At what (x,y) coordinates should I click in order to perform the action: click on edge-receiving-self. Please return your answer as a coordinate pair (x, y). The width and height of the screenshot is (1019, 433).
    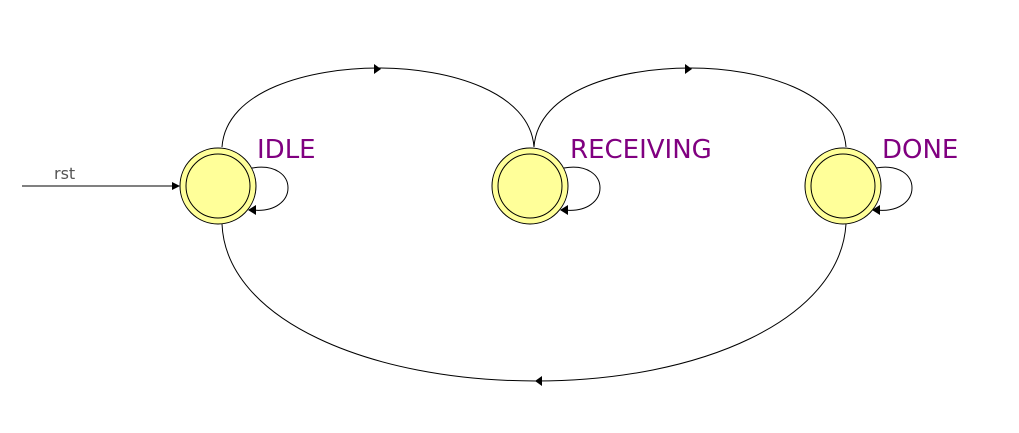
    Looking at the image, I should click on (582, 188).